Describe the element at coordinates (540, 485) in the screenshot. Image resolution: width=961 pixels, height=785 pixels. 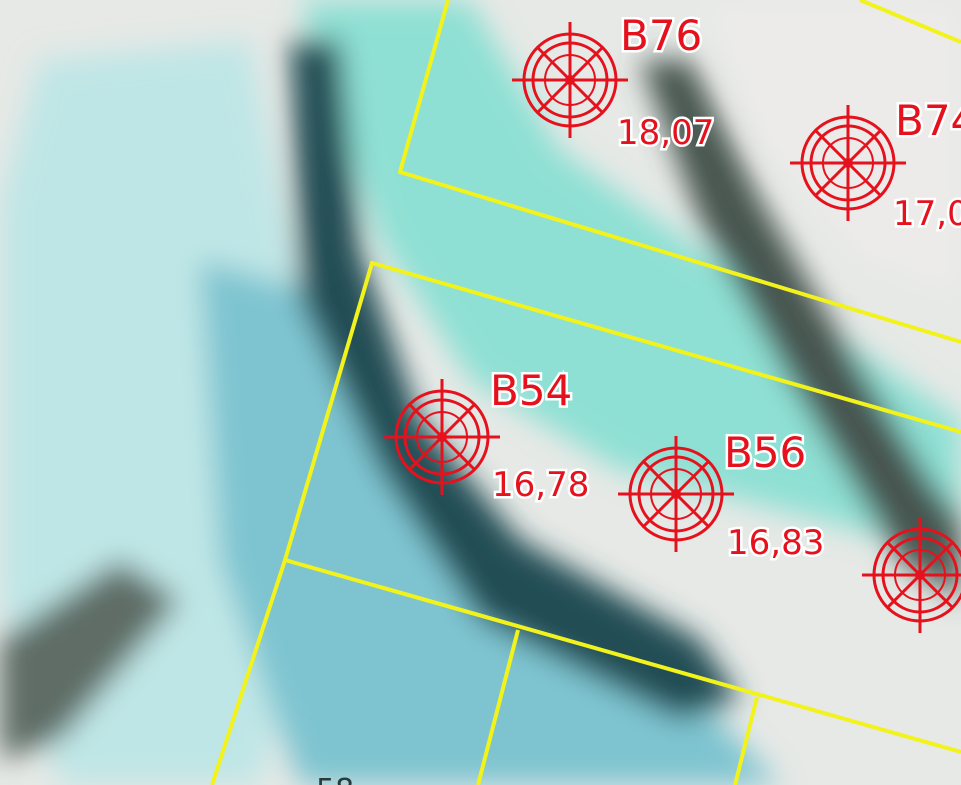
I see `elevation-label: 16,78` at that location.